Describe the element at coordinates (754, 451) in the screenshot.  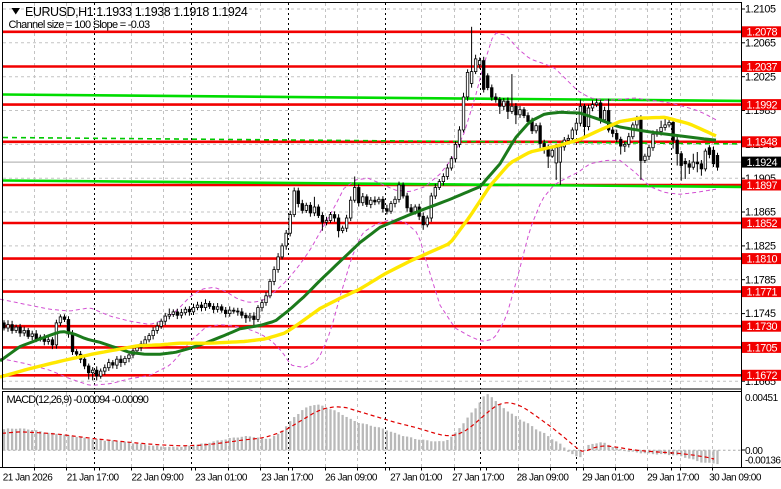
I see `svg-text: 0.00` at that location.